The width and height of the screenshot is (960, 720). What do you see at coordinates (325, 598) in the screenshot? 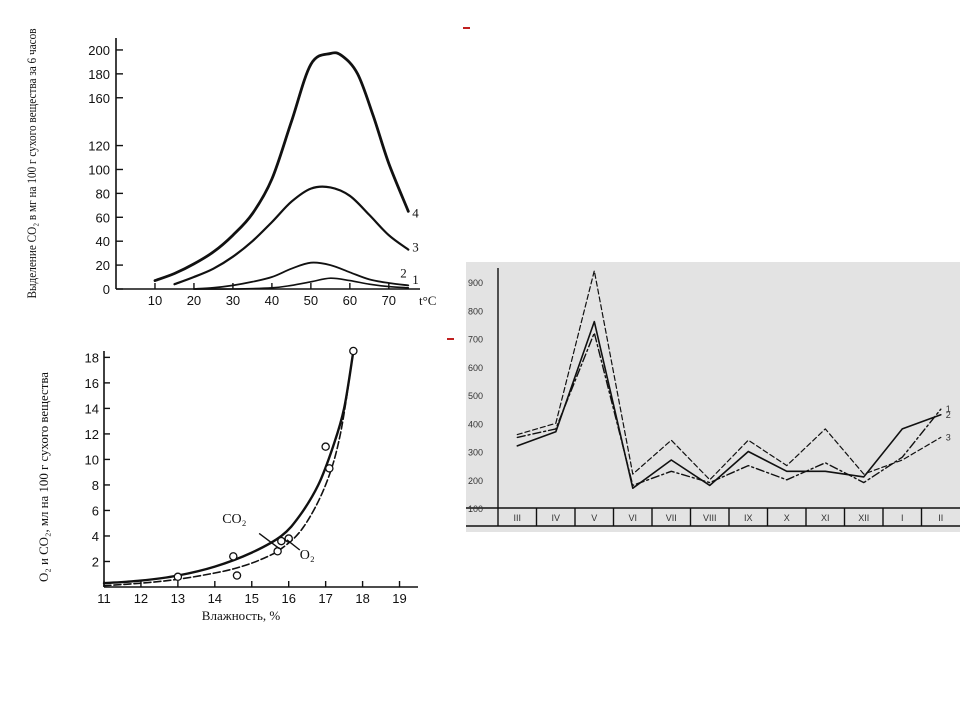
I see `x-tick-label: 17` at bounding box center [325, 598].